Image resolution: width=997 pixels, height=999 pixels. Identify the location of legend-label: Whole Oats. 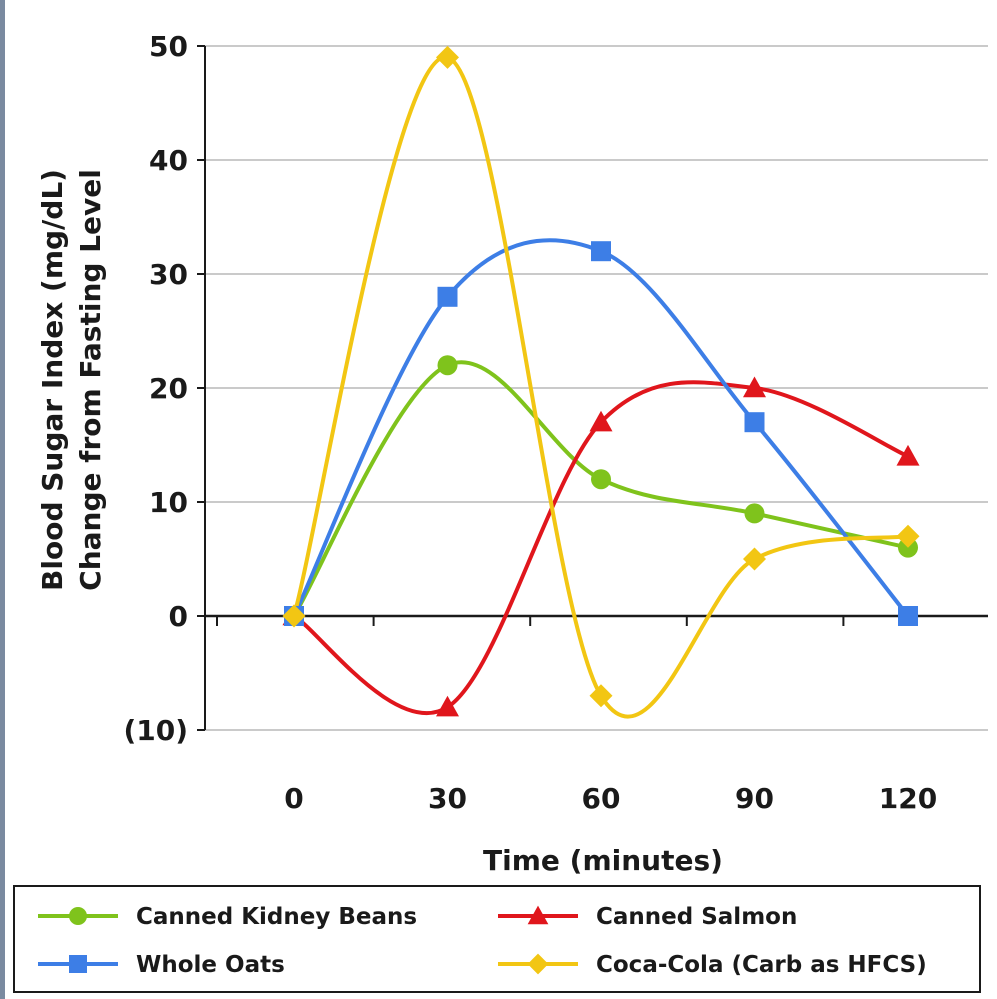
(210, 965).